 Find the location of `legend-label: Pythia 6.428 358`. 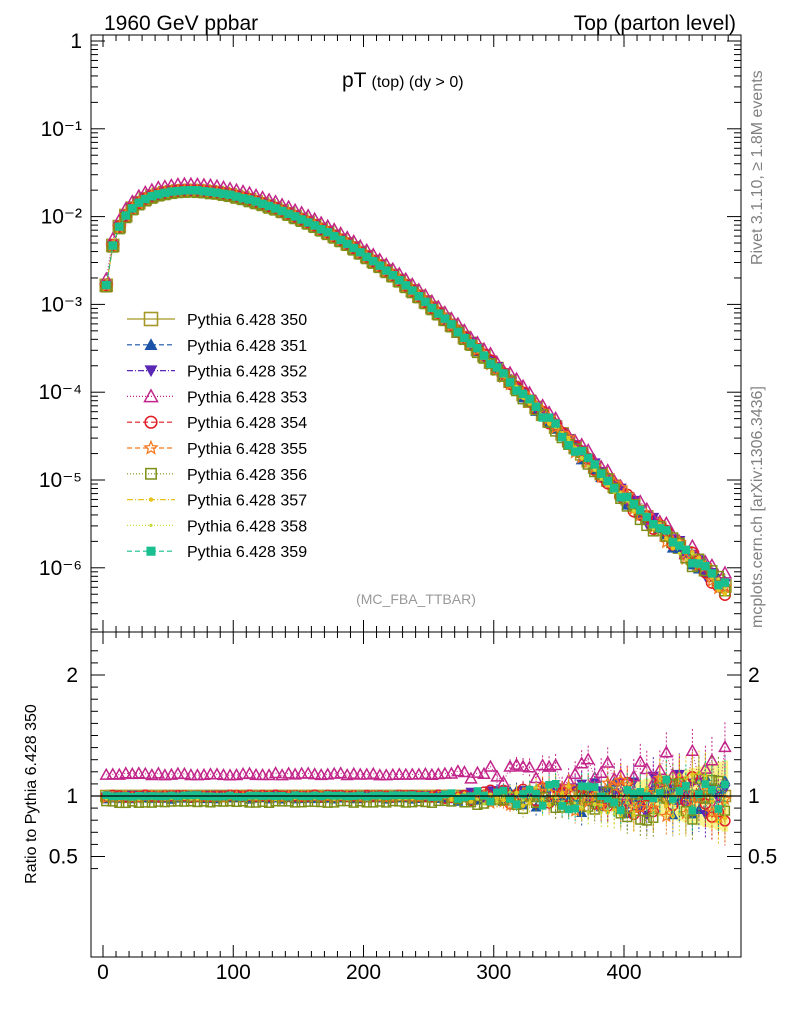

legend-label: Pythia 6.428 358 is located at coordinates (247, 526).